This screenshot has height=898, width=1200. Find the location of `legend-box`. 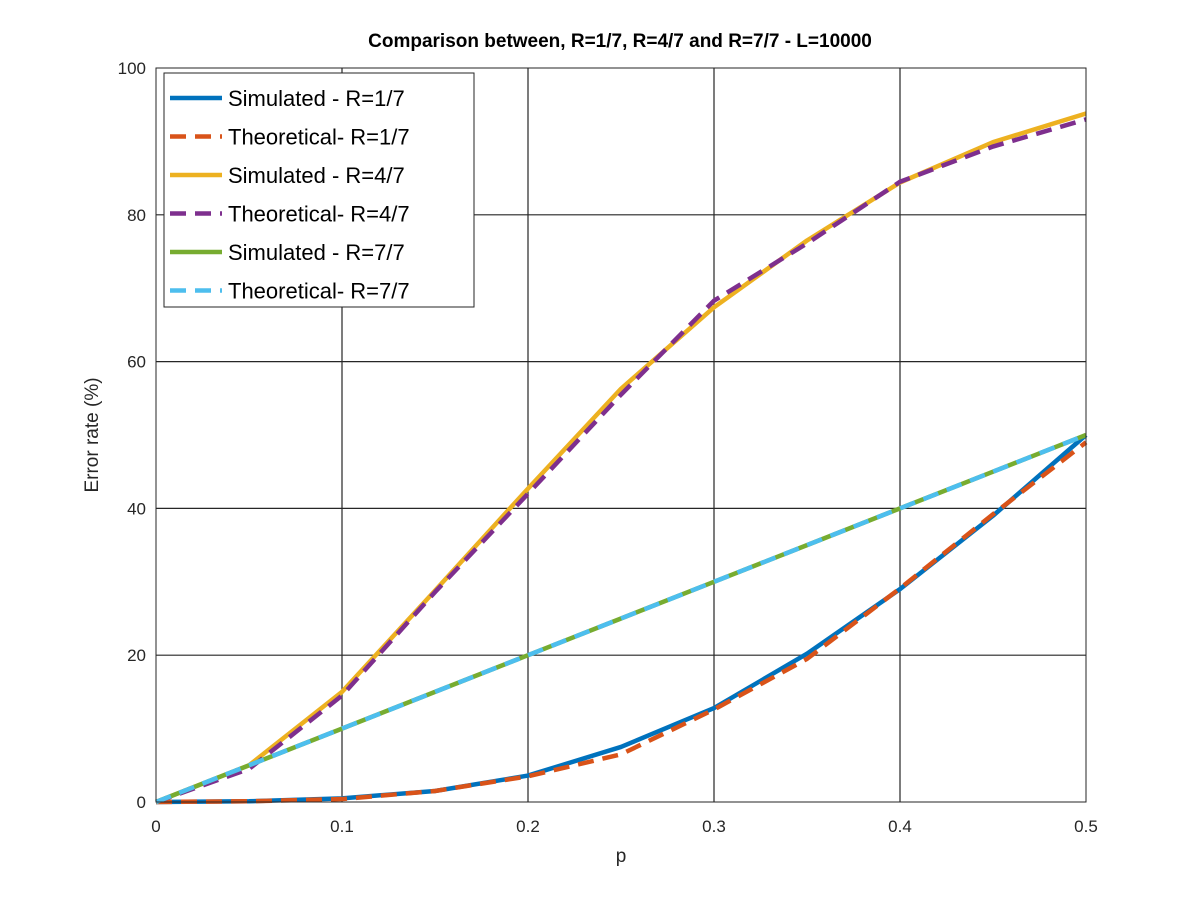

legend-box is located at coordinates (319, 190).